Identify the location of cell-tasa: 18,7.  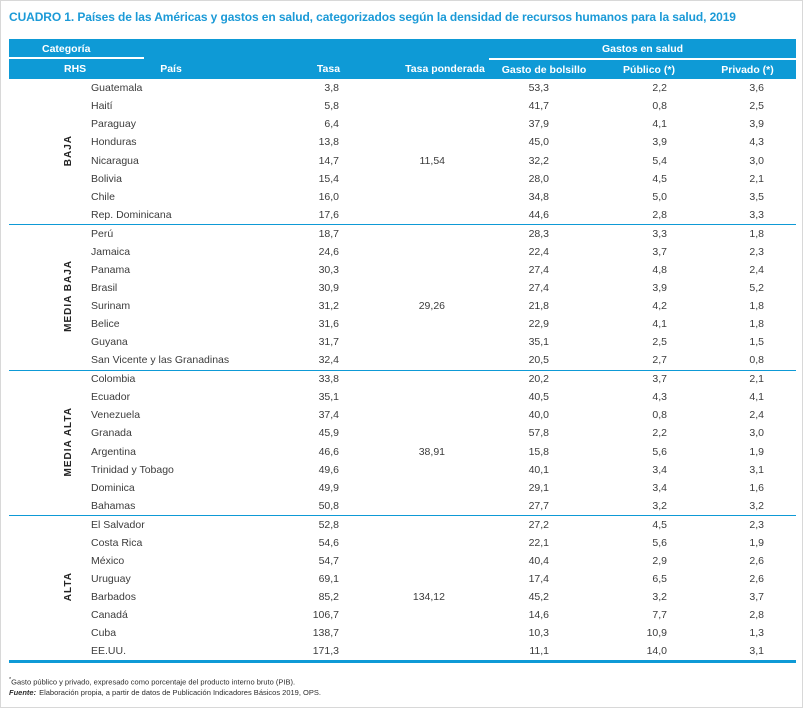
(328, 233).